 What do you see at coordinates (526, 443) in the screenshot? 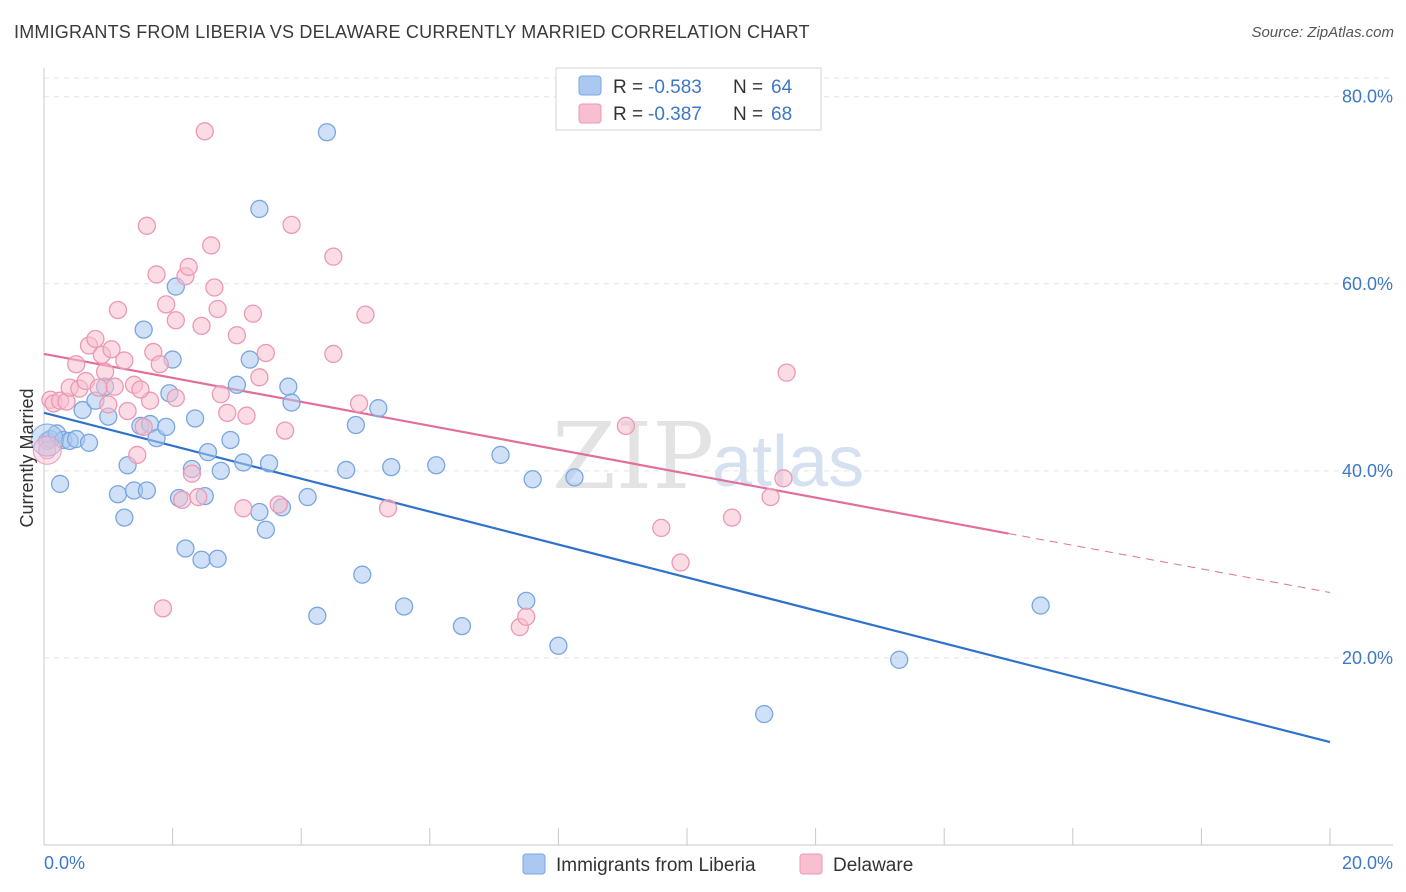
I see `trend-line-delaware` at bounding box center [526, 443].